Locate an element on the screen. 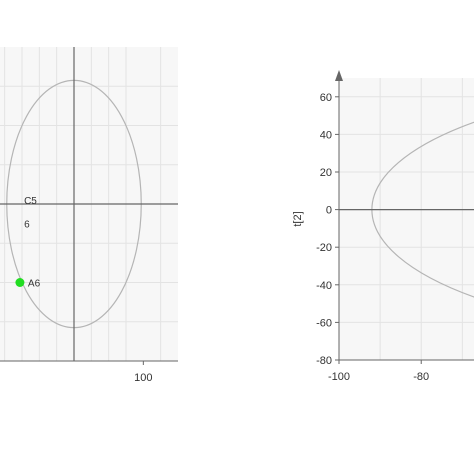 This screenshot has height=474, width=474. data-point is located at coordinates (20, 282).